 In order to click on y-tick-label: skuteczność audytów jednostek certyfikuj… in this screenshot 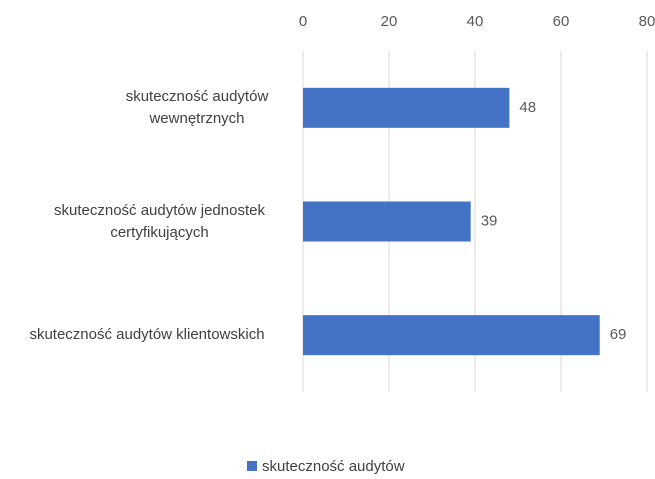, I will do `click(159, 221)`.